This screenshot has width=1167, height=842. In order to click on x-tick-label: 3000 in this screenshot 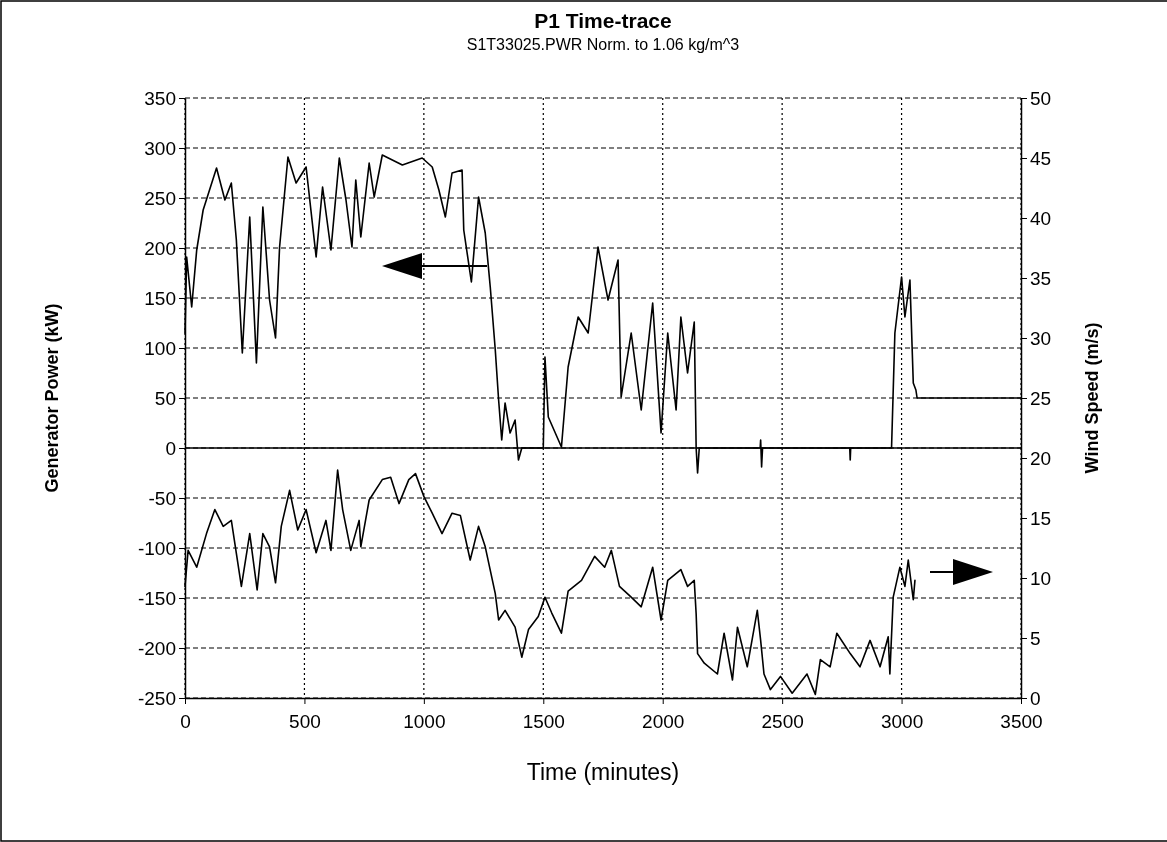, I will do `click(902, 721)`.